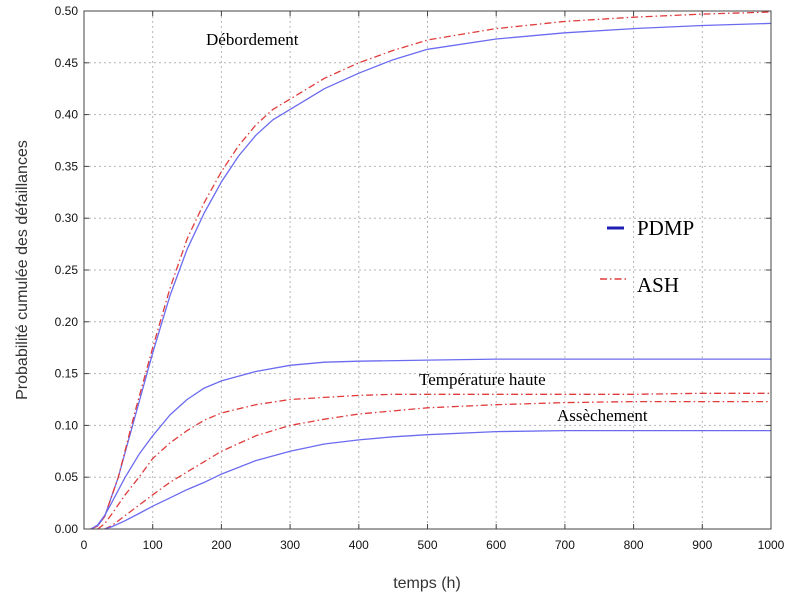  Describe the element at coordinates (771, 545) in the screenshot. I see `x-tick-label: 1000` at that location.